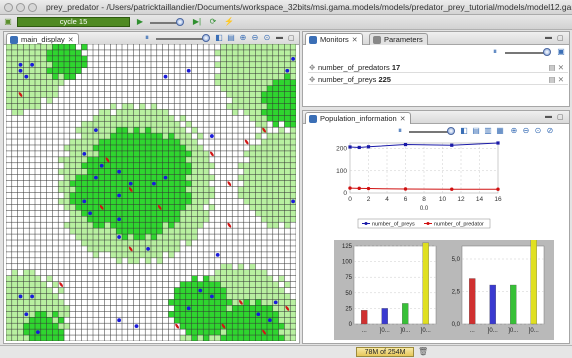  What do you see at coordinates (20, 7) in the screenshot?
I see `minimize-window-button` at bounding box center [20, 7].